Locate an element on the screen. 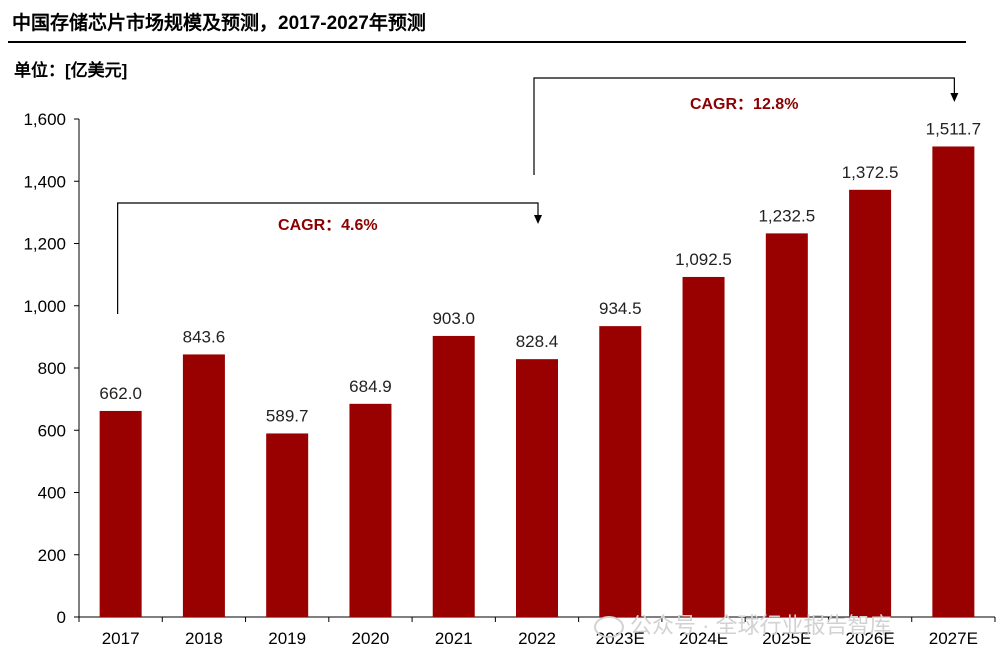 This screenshot has height=666, width=1007. bar-value-label: 903.0 is located at coordinates (453, 318).